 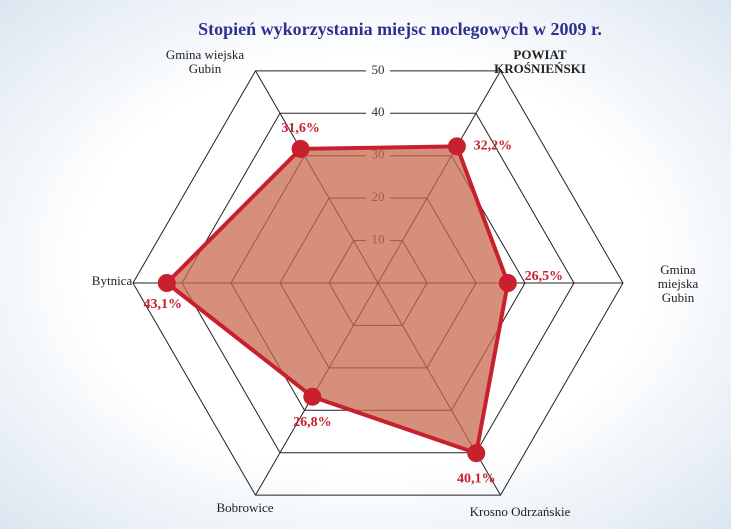 I want to click on category-label: Bytnica, so click(x=112, y=280).